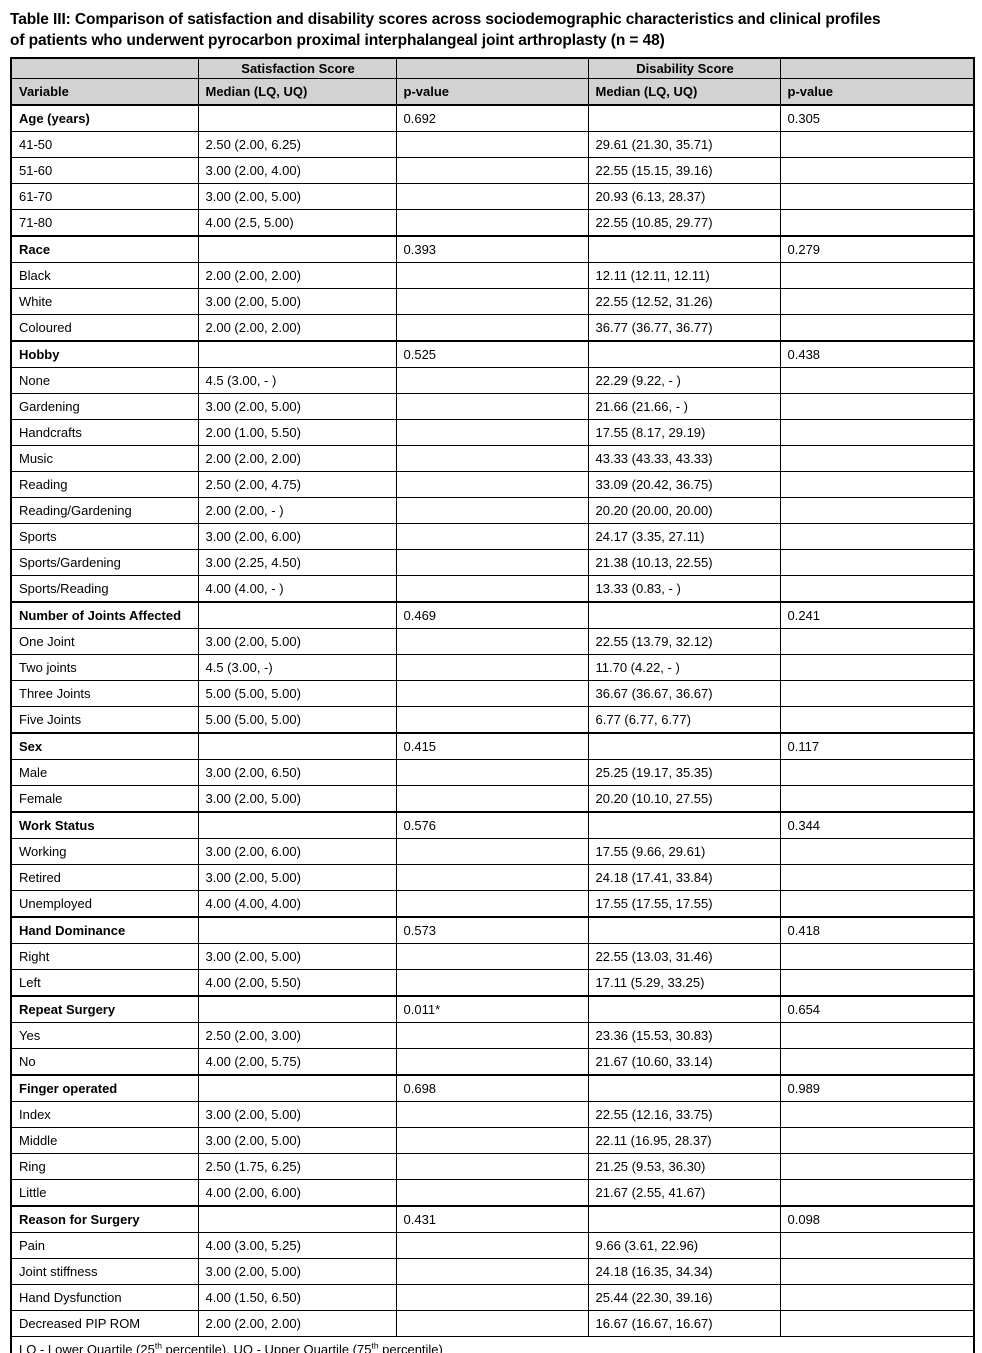 The height and width of the screenshot is (1353, 982). Describe the element at coordinates (104, 196) in the screenshot. I see `variable-cell: 61-70` at that location.